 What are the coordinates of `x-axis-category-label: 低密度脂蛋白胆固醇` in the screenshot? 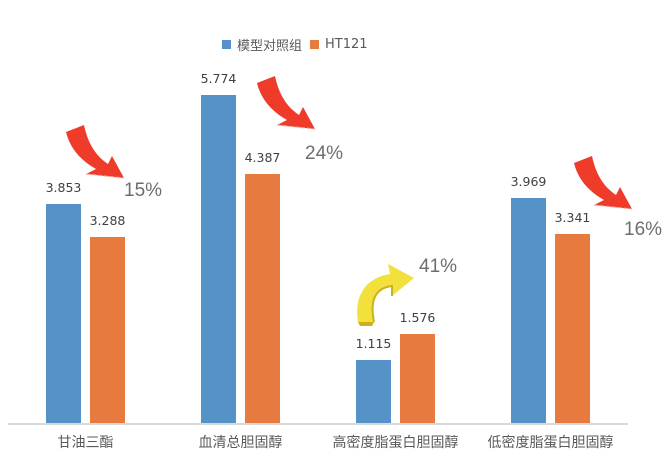 It's located at (550, 443).